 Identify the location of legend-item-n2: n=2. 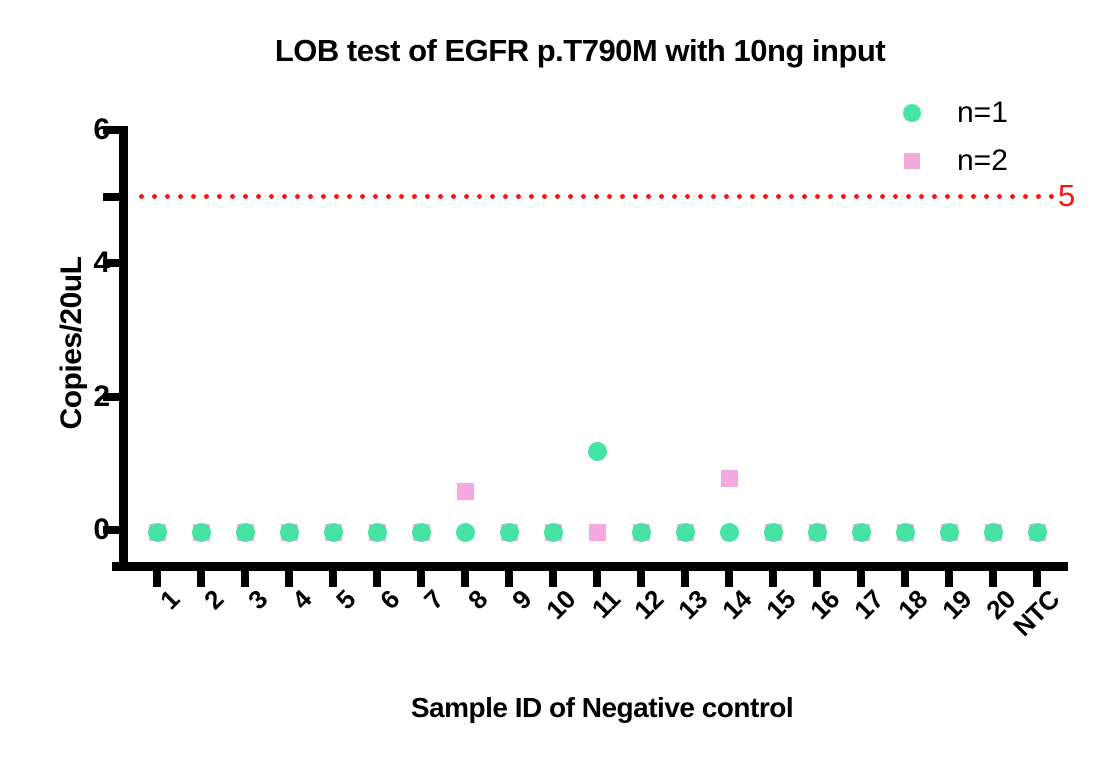
(951, 161).